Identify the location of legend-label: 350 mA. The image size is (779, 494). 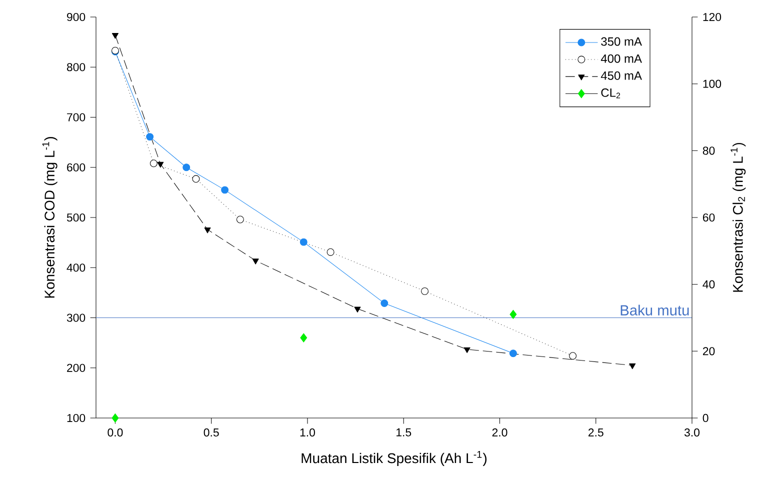
(621, 41).